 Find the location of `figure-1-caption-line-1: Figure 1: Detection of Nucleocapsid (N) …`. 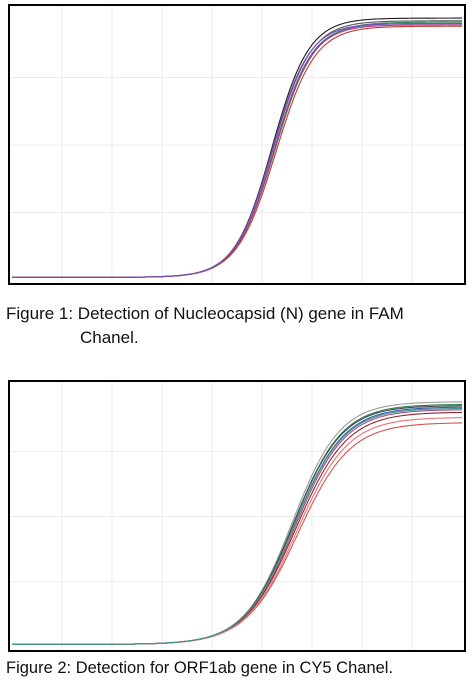

figure-1-caption-line-1: Figure 1: Detection of Nucleocapsid (N) … is located at coordinates (205, 313).